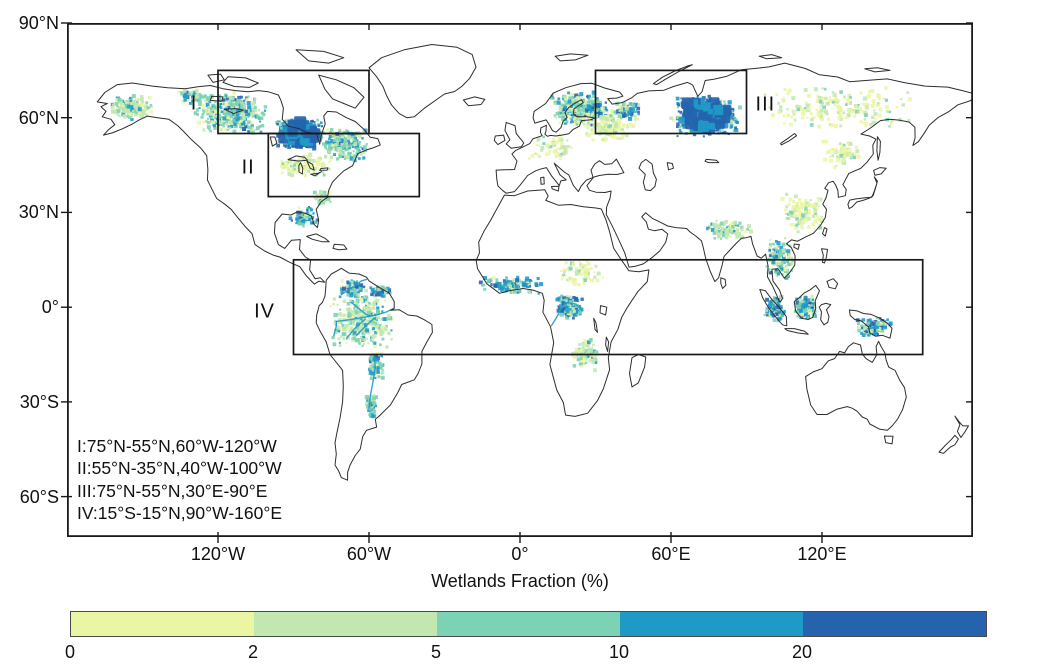 This screenshot has height=670, width=1051. I want to click on x-tick-label: 60°E, so click(671, 554).